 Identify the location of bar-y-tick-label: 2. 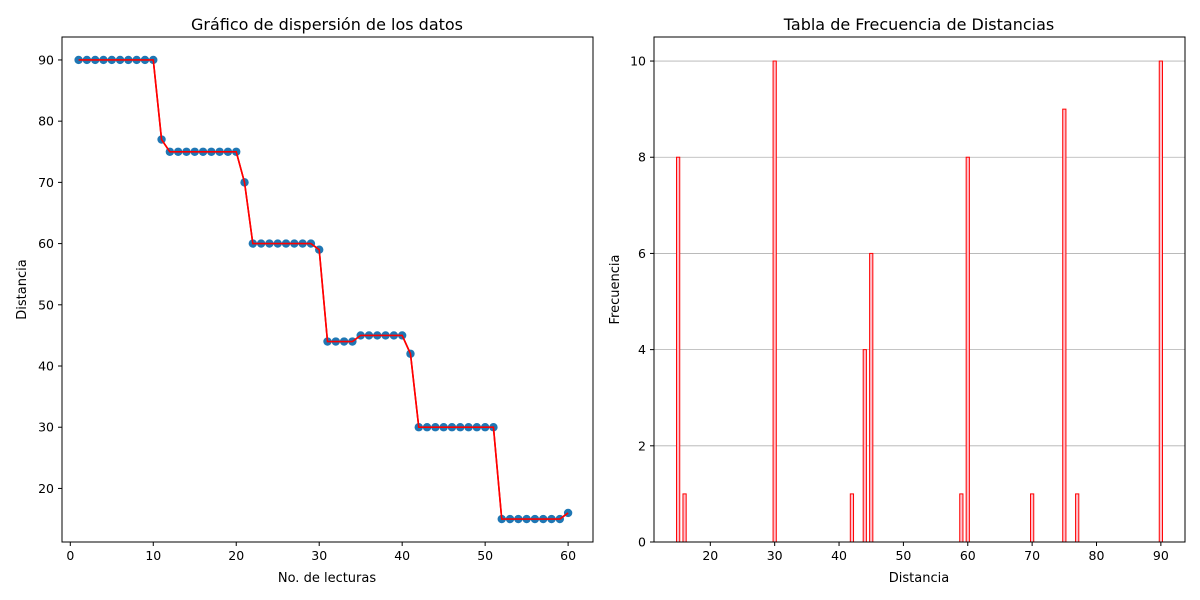
(642, 445).